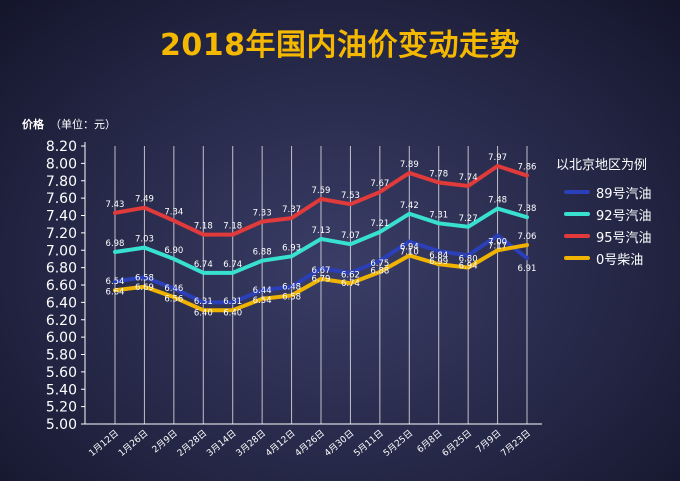  What do you see at coordinates (369, 443) in the screenshot?
I see `x-tick-label: 5月11日` at bounding box center [369, 443].